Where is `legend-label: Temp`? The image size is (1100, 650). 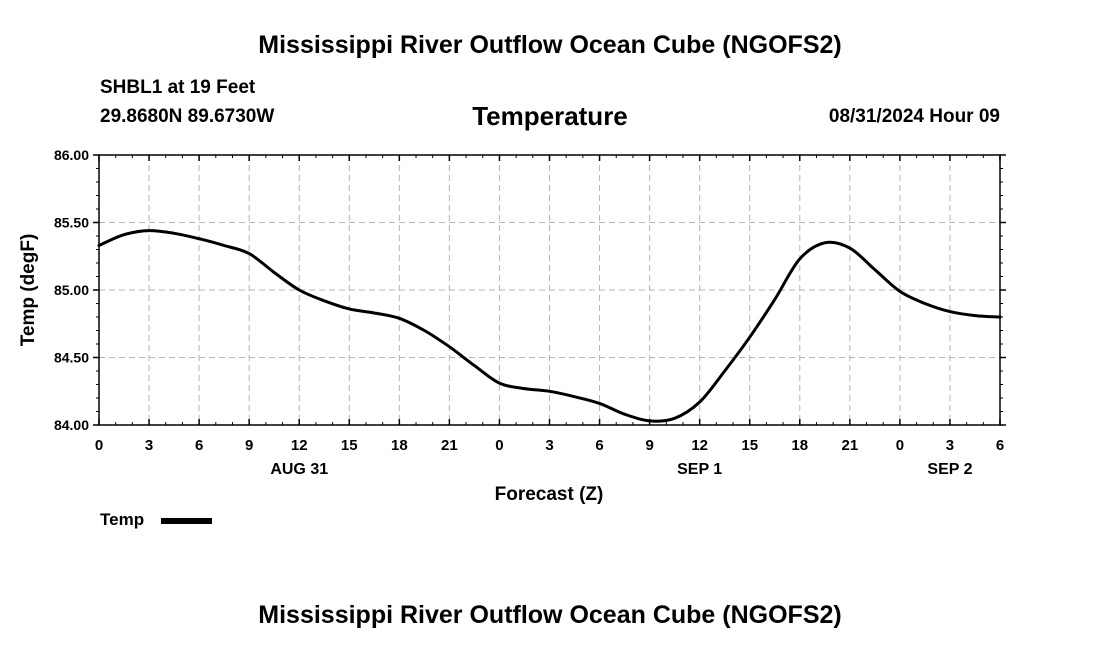 legend-label: Temp is located at coordinates (122, 519).